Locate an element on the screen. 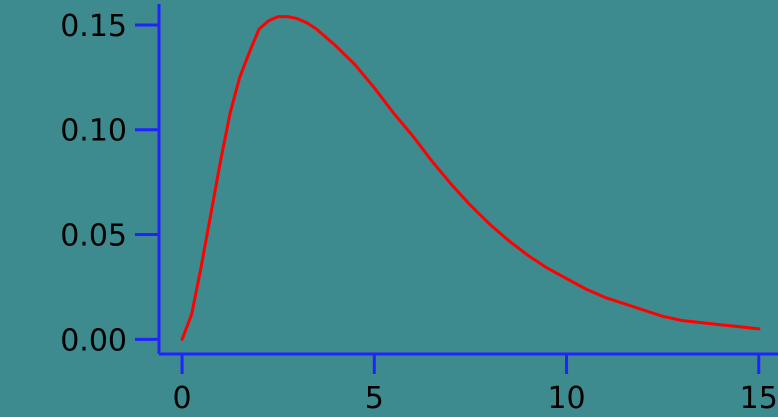 The image size is (778, 417). x-tick-label: 10 is located at coordinates (566, 398).